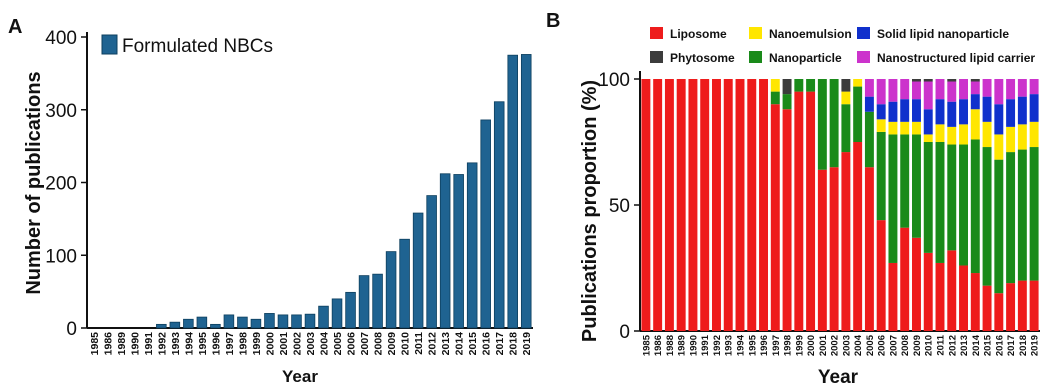  What do you see at coordinates (870, 345) in the screenshot?
I see `panel-b-x-tick-label: 2005` at bounding box center [870, 345].